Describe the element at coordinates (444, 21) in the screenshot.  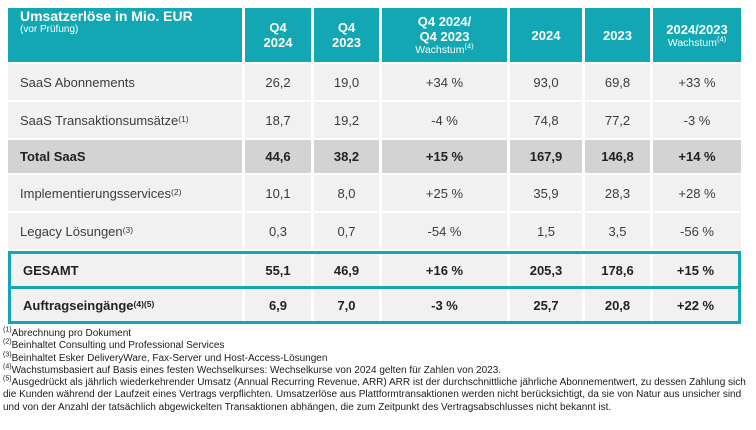
I see `column-header-line: Q4 2024/` at that location.